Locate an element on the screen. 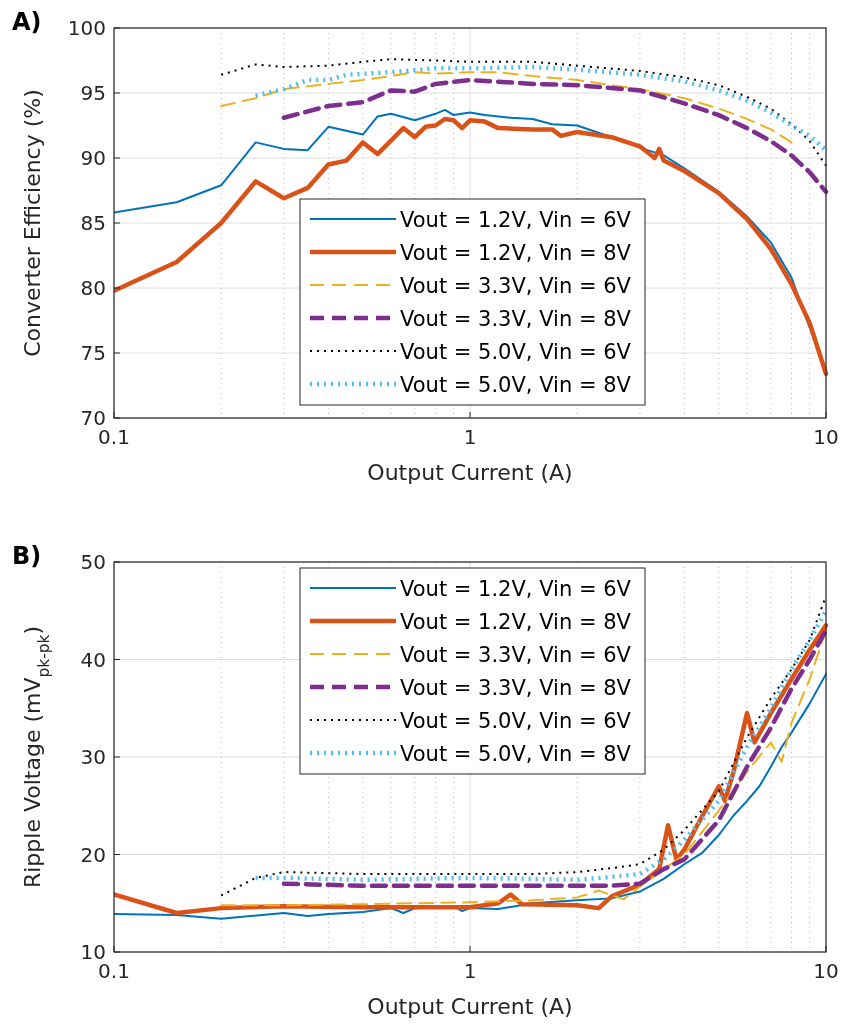 Image resolution: width=862 pixels, height=1036 pixels. y-axis-title: Converter Efficiency (%) is located at coordinates (32, 223).